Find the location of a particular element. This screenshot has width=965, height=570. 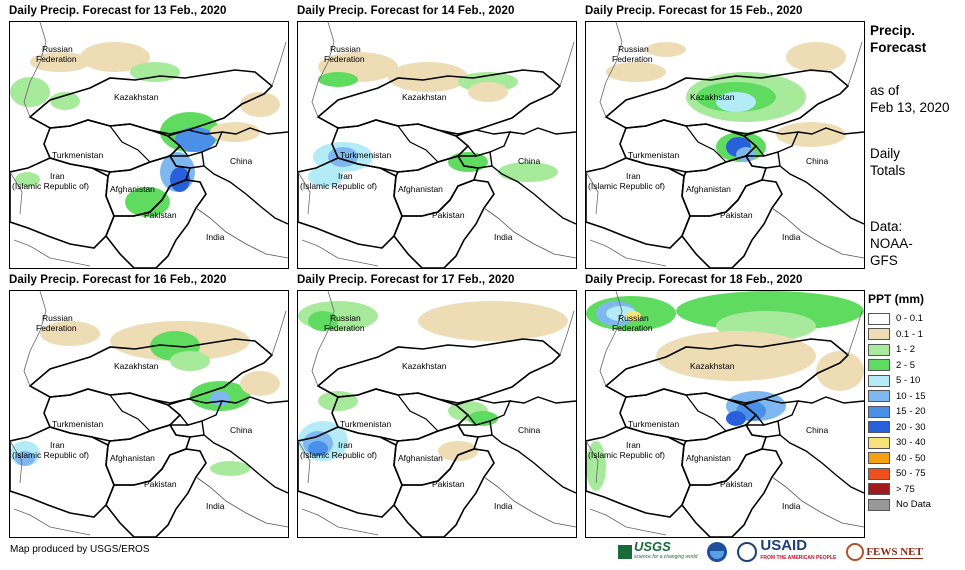

panel-title: Daily Precip. Forecast for 18 Feb., 2020 is located at coordinates (694, 280).